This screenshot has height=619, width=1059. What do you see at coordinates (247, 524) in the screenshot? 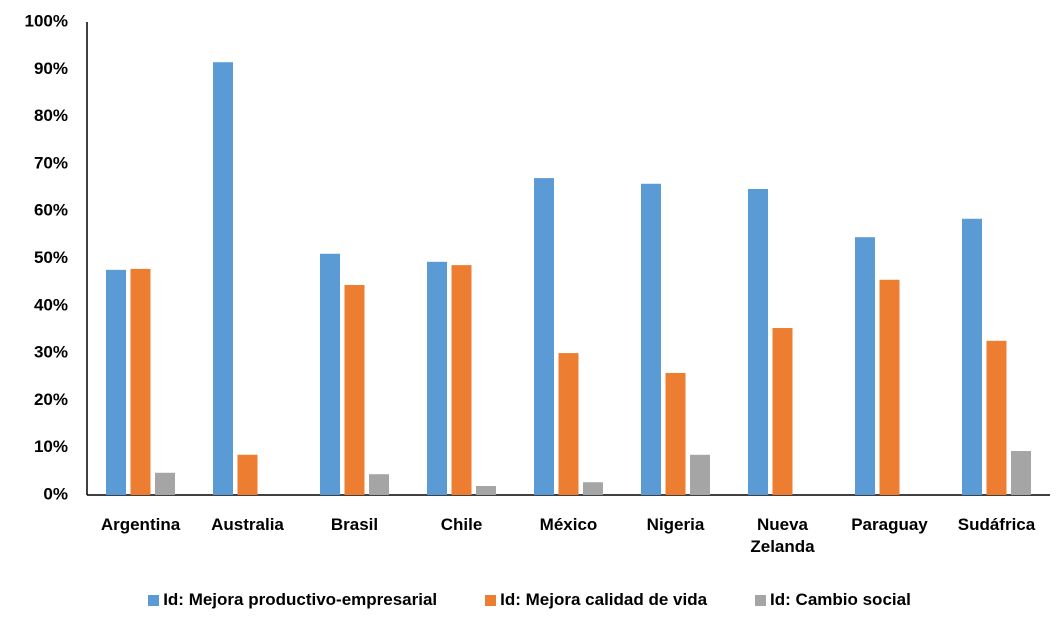
I see `x-tick-label: Australia` at bounding box center [247, 524].